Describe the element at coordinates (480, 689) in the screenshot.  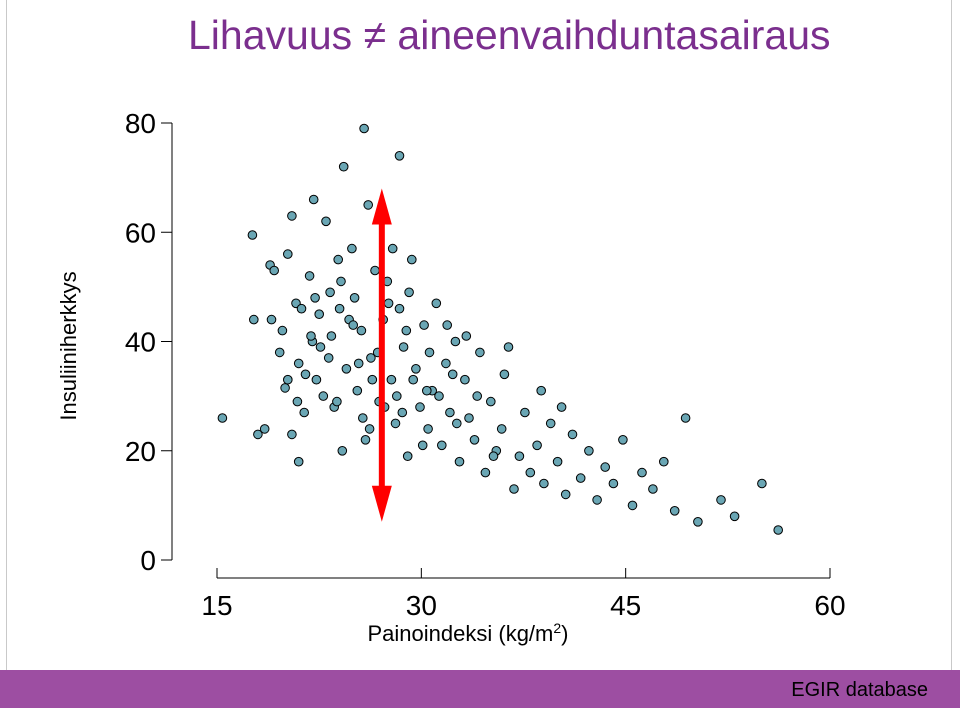
I see `footer-bar: EGIR database` at that location.